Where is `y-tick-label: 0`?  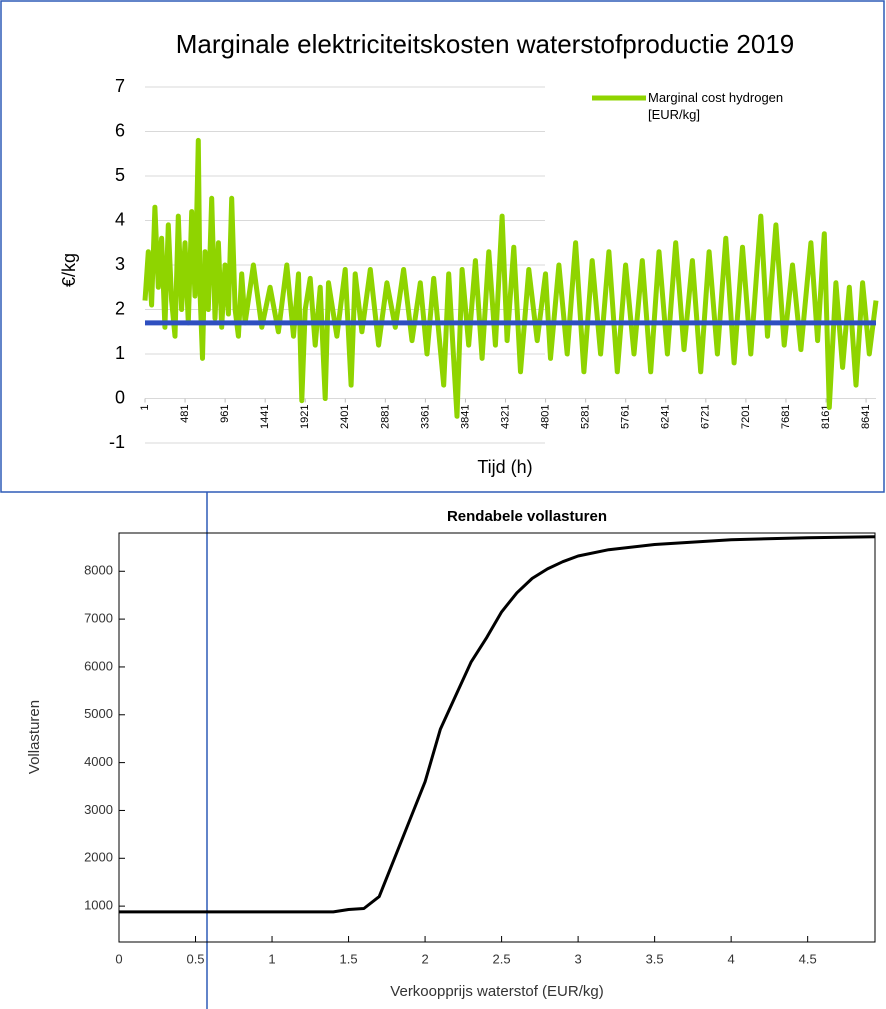
y-tick-label: 0 is located at coordinates (120, 397).